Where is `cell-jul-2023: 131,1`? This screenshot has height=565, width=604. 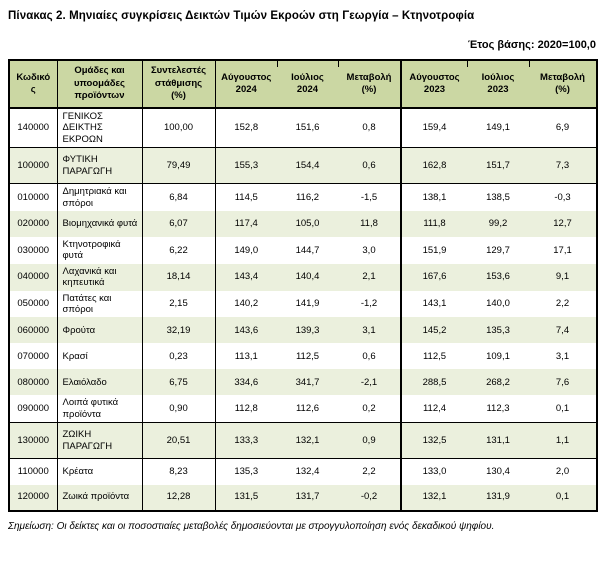 cell-jul-2023: 131,1 is located at coordinates (498, 441).